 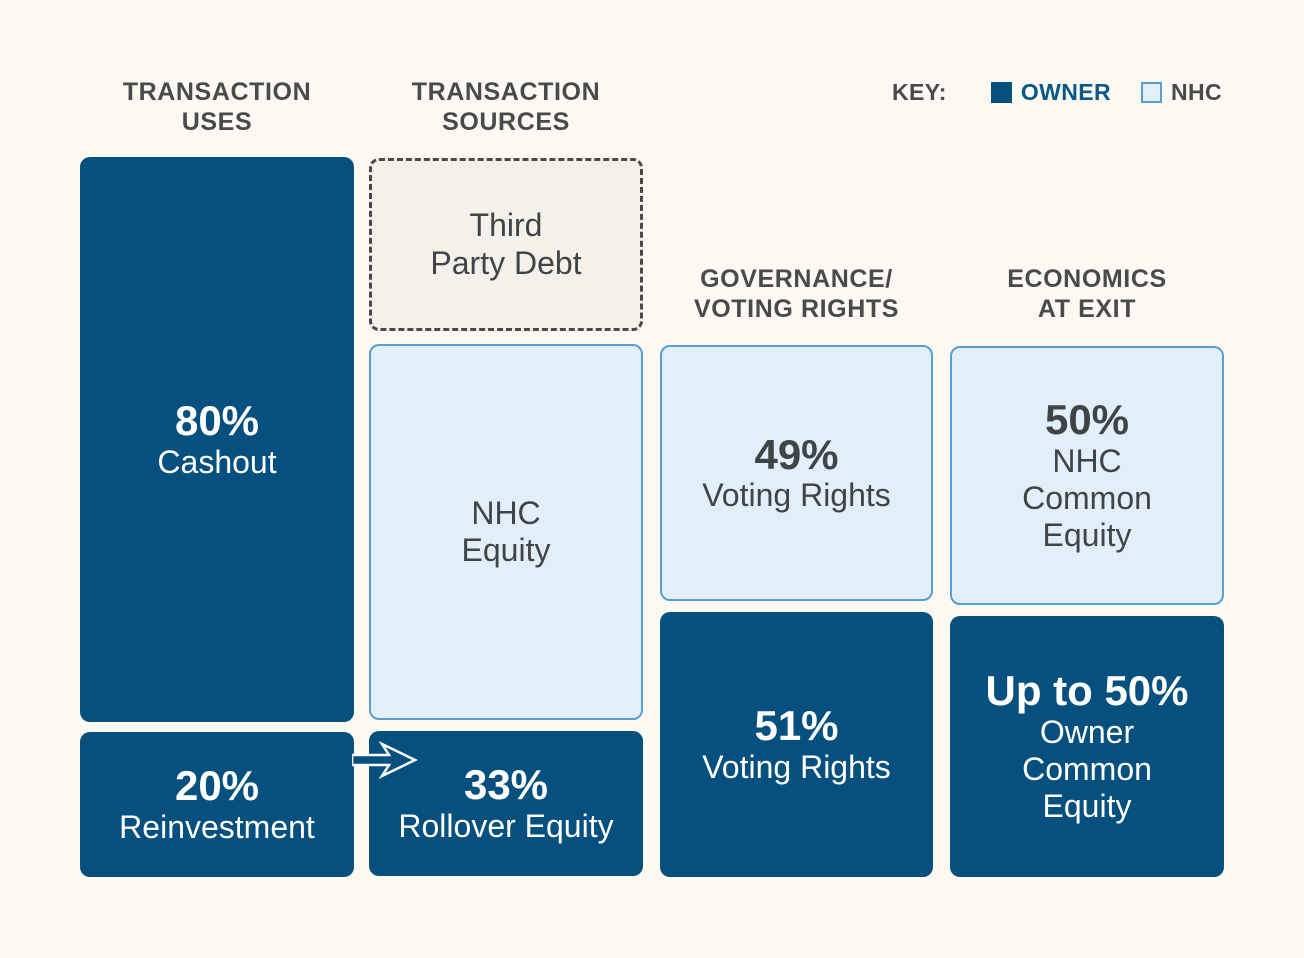 I want to click on box-exit-owner-common-equity: Up to 50% Owner Common Equity, so click(x=1087, y=746).